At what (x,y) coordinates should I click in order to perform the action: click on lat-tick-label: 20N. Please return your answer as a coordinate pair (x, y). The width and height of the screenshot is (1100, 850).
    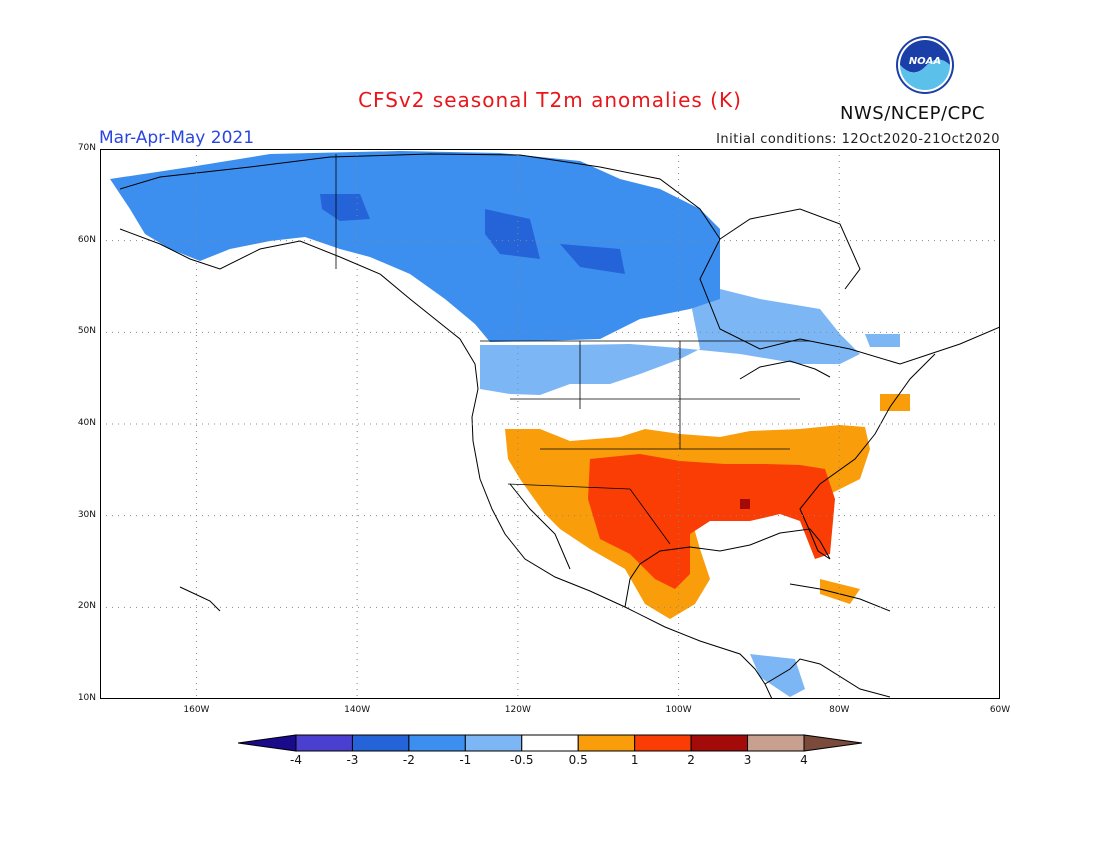
    Looking at the image, I should click on (86, 606).